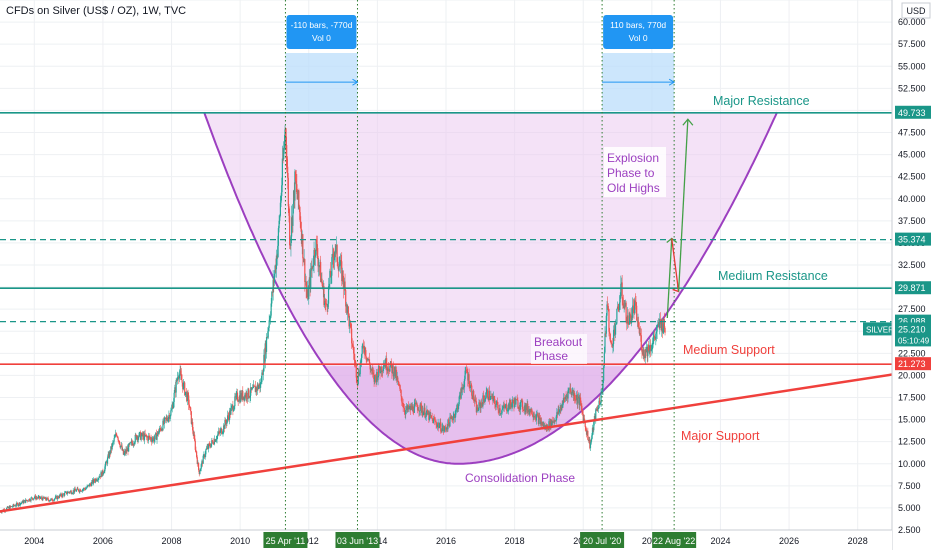 This screenshot has width=932, height=550. Describe the element at coordinates (602, 540) in the screenshot. I see `date-marker-badge` at that location.